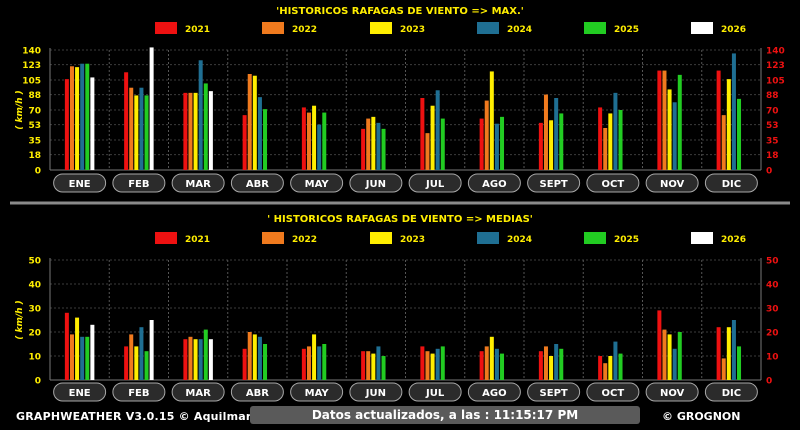 This screenshot has width=800, height=430. What do you see at coordinates (319, 363) in the screenshot?
I see `bar-2024-may` at bounding box center [319, 363].